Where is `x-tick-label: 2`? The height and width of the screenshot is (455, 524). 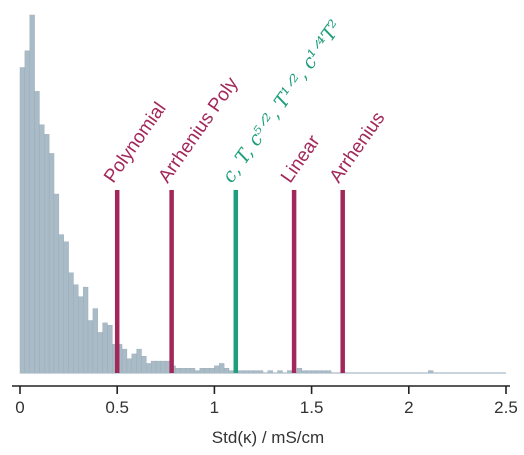
x-tick-label: 2 is located at coordinates (408, 407).